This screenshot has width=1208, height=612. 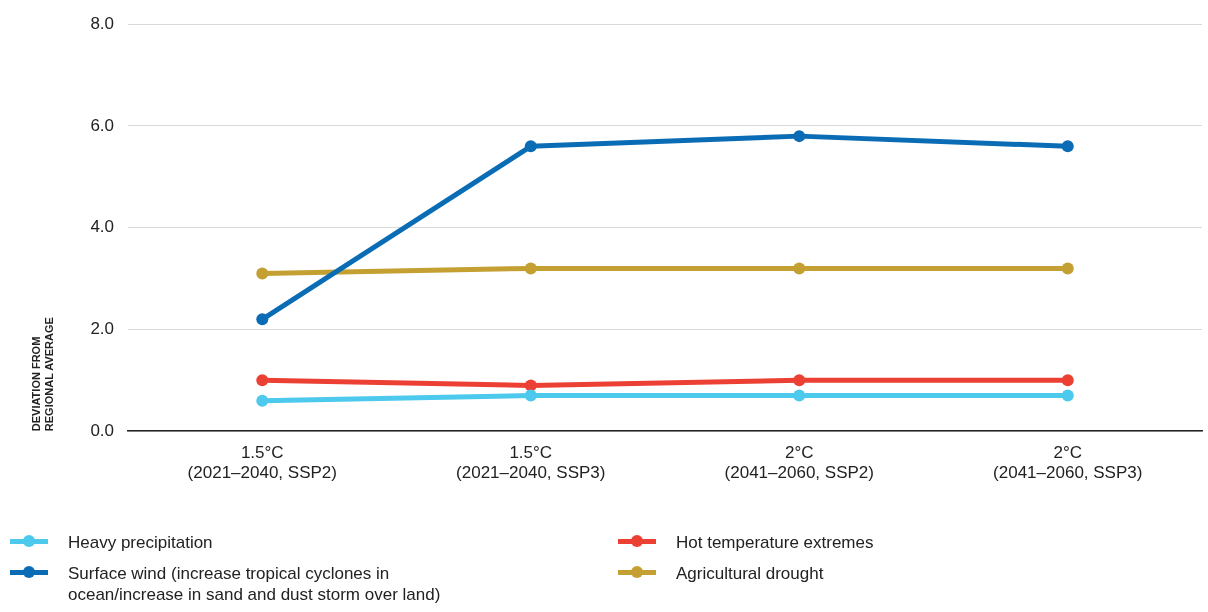 What do you see at coordinates (750, 573) in the screenshot?
I see `legend-label: Agricultural drought` at bounding box center [750, 573].